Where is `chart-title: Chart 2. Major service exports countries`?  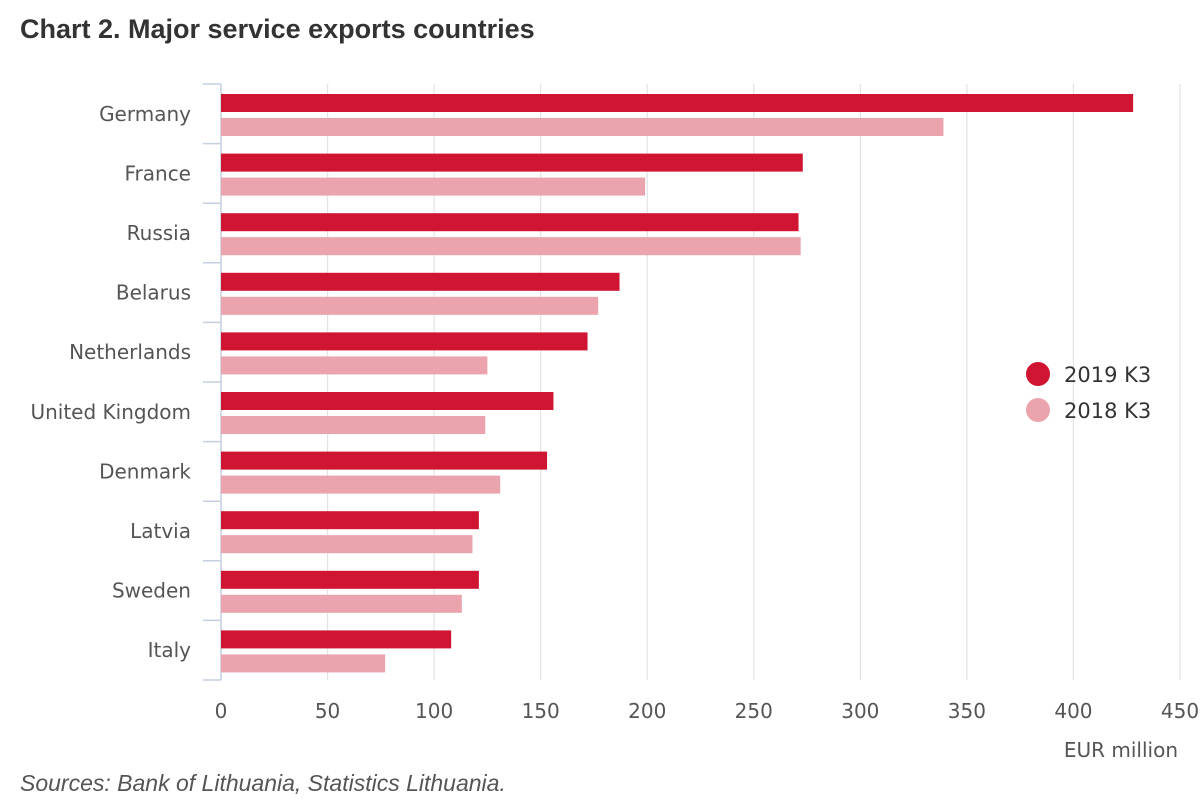 chart-title: Chart 2. Major service exports countries is located at coordinates (277, 29).